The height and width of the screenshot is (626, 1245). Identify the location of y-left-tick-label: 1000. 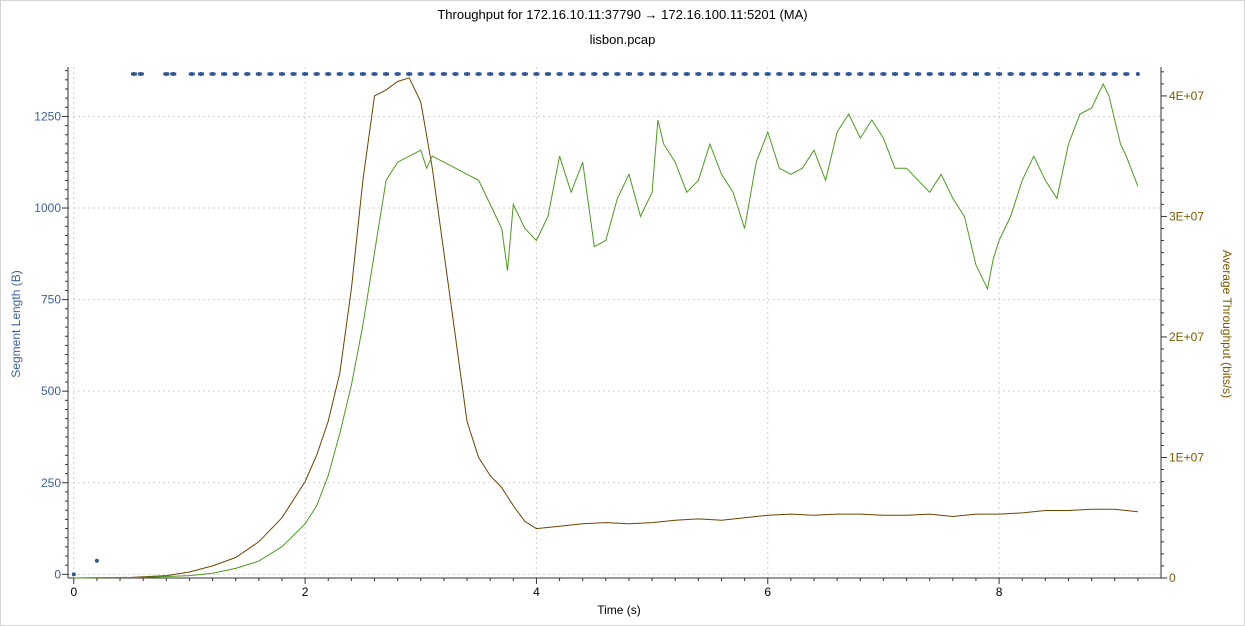
(47, 208).